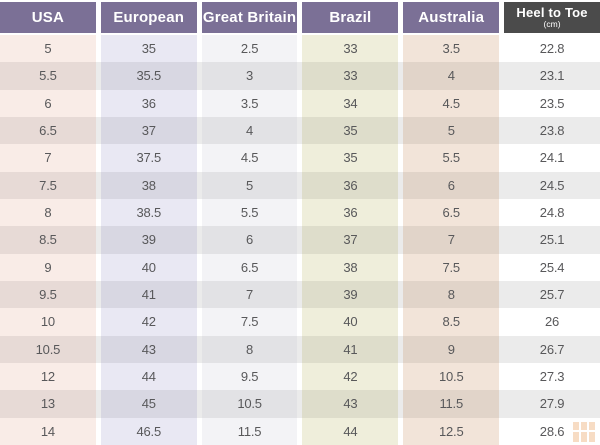  Describe the element at coordinates (249, 76) in the screenshot. I see `table-cell: 3` at that location.